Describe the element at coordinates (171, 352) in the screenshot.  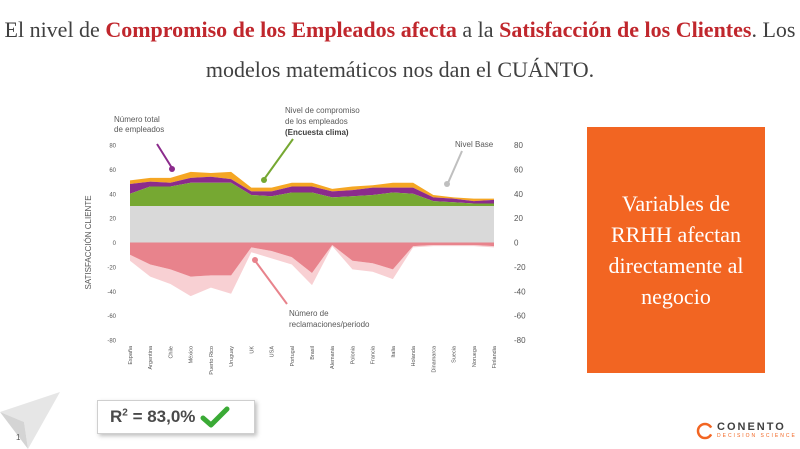
I see `x-tick-label: Chile` at that location.